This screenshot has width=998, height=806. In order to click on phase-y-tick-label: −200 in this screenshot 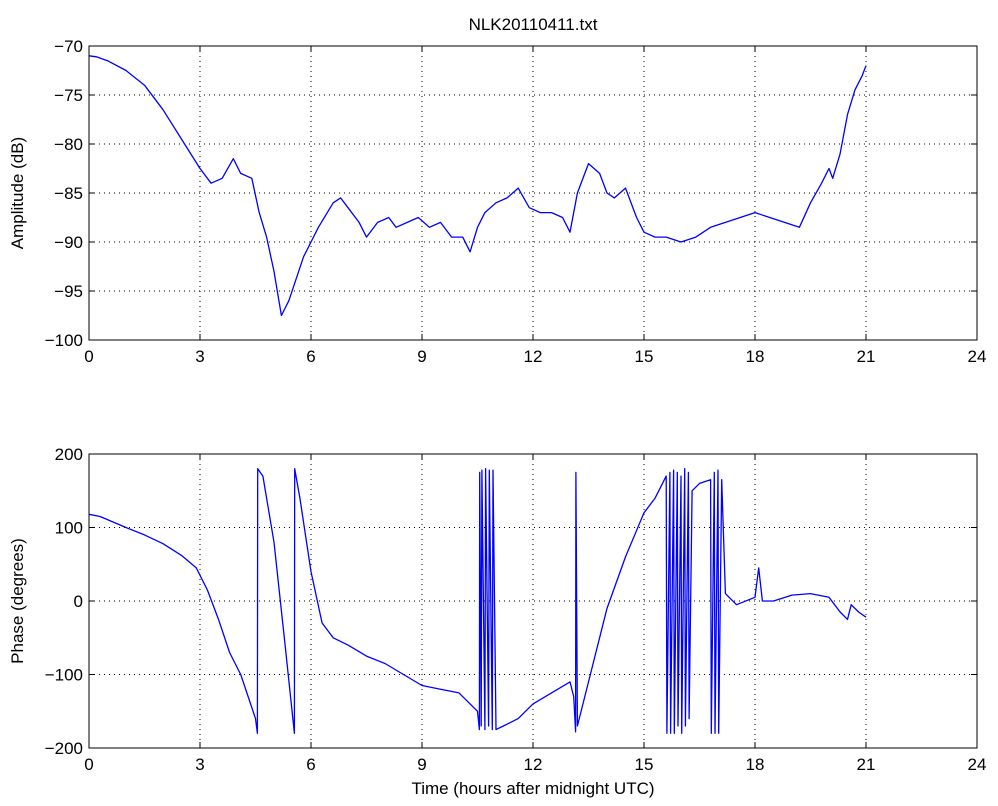, I will do `click(64, 748)`.